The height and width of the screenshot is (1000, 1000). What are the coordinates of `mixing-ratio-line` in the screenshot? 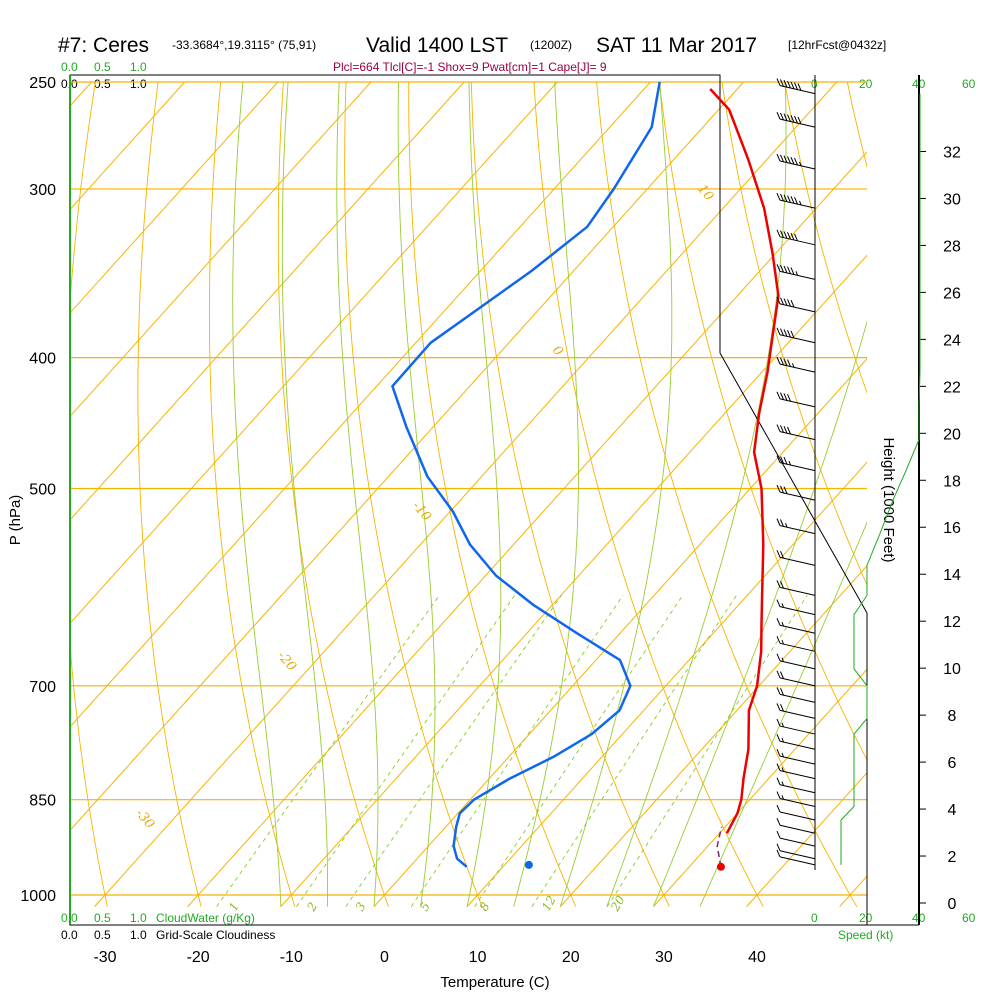 It's located at (579, 751).